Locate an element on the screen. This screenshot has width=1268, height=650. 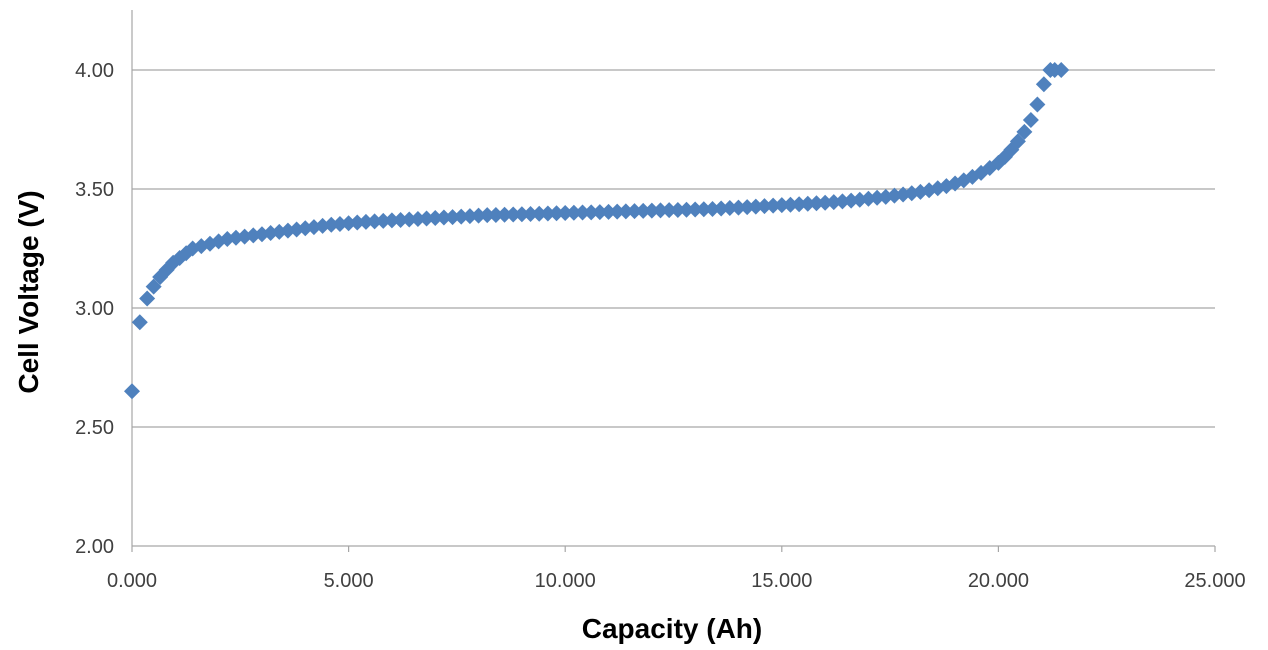
x-tick-label: 0.000 is located at coordinates (132, 581).